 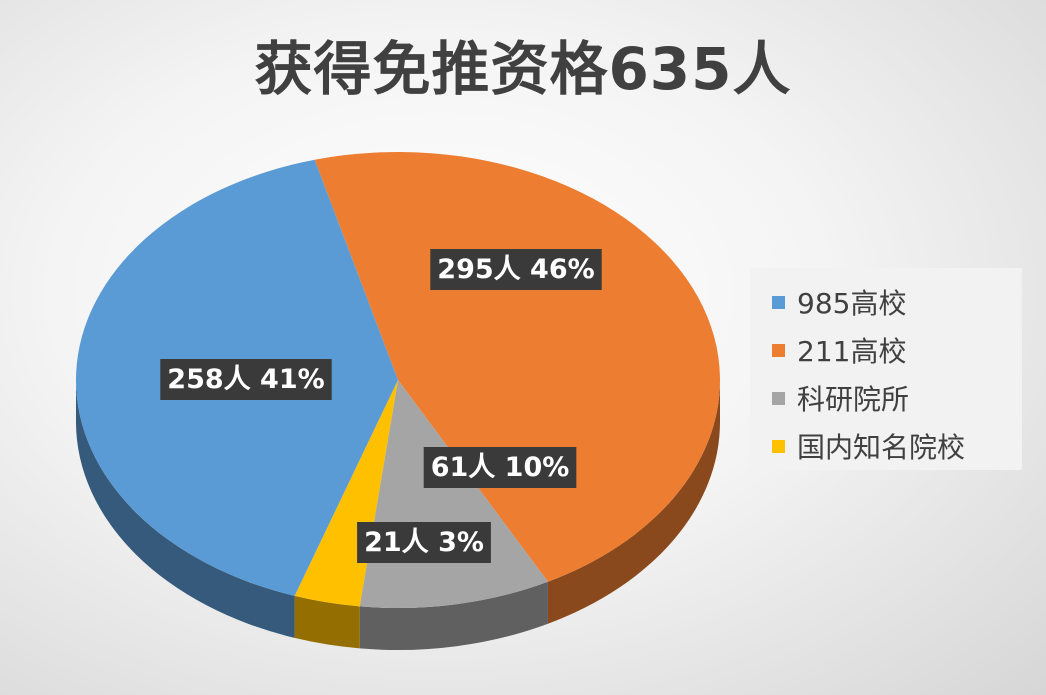 I want to click on data-label-research-text: 61人 10%, so click(x=500, y=467).